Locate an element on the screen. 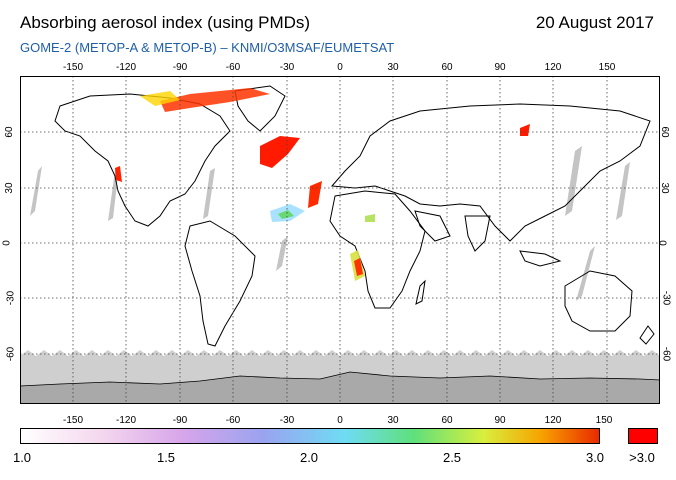 This screenshot has width=676, height=480. plume-california is located at coordinates (118, 174).